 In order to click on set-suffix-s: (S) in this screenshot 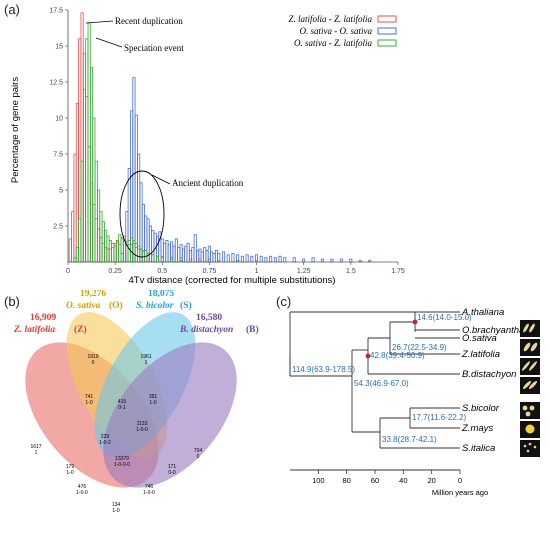, I will do `click(186, 305)`.